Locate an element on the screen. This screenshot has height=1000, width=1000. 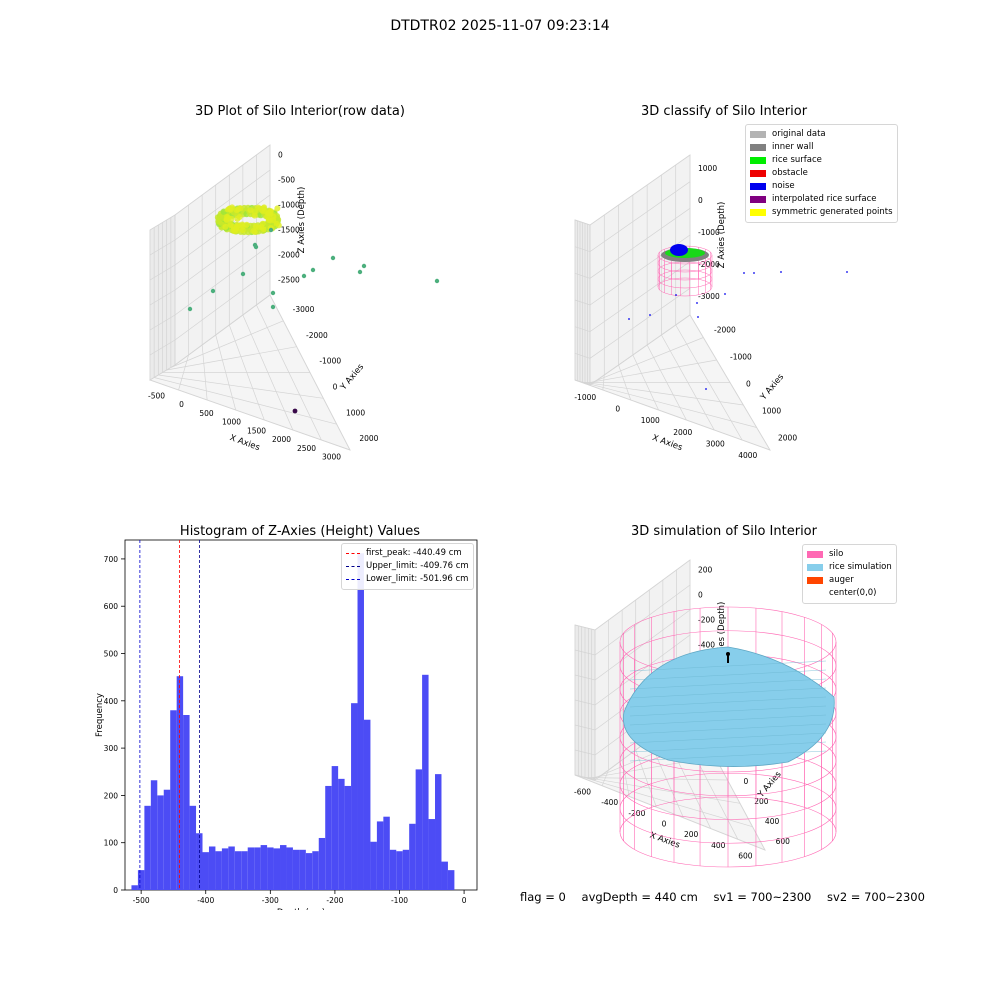
x-tick-label: 4000 is located at coordinates (747, 455).